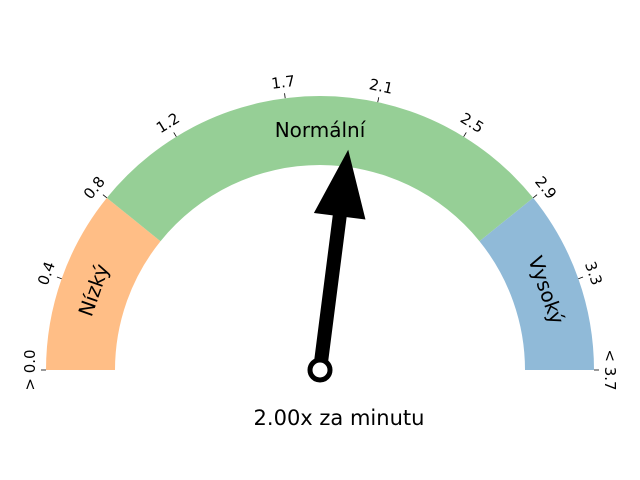 The height and width of the screenshot is (480, 640). Describe the element at coordinates (283, 82) in the screenshot. I see `tick-label: 1.7` at that location.